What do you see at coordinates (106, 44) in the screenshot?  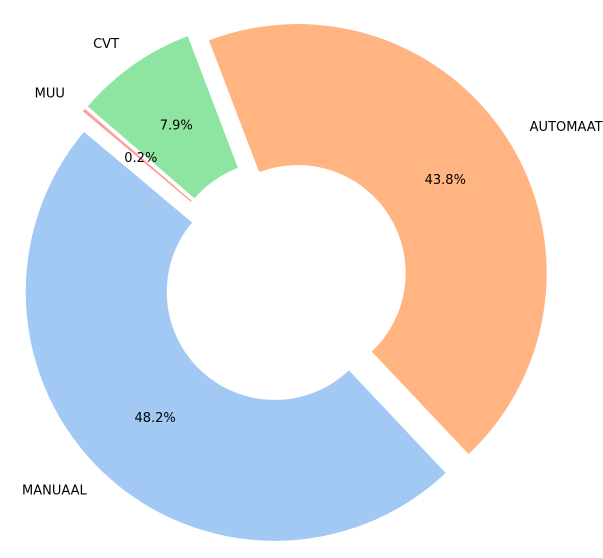 I see `category-label-cvt: CVT` at bounding box center [106, 44].